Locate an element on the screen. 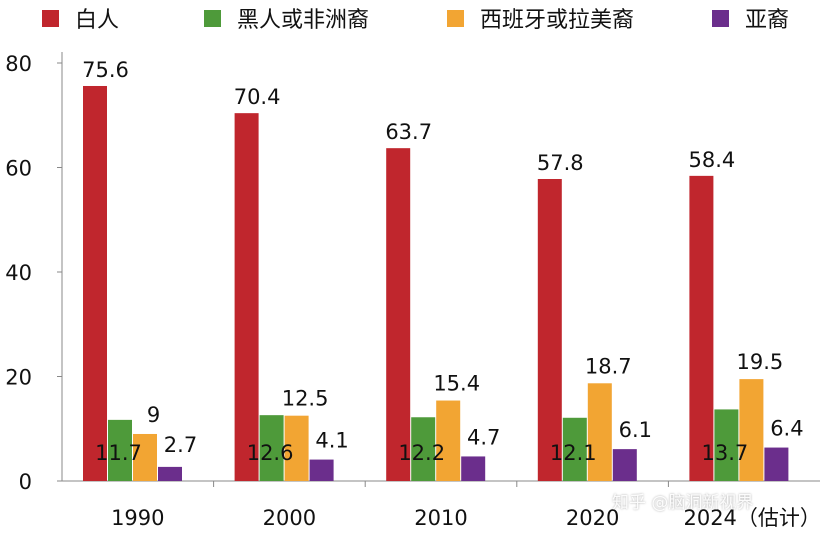 This screenshot has height=538, width=831. y-tick-label: 80 is located at coordinates (18, 64).